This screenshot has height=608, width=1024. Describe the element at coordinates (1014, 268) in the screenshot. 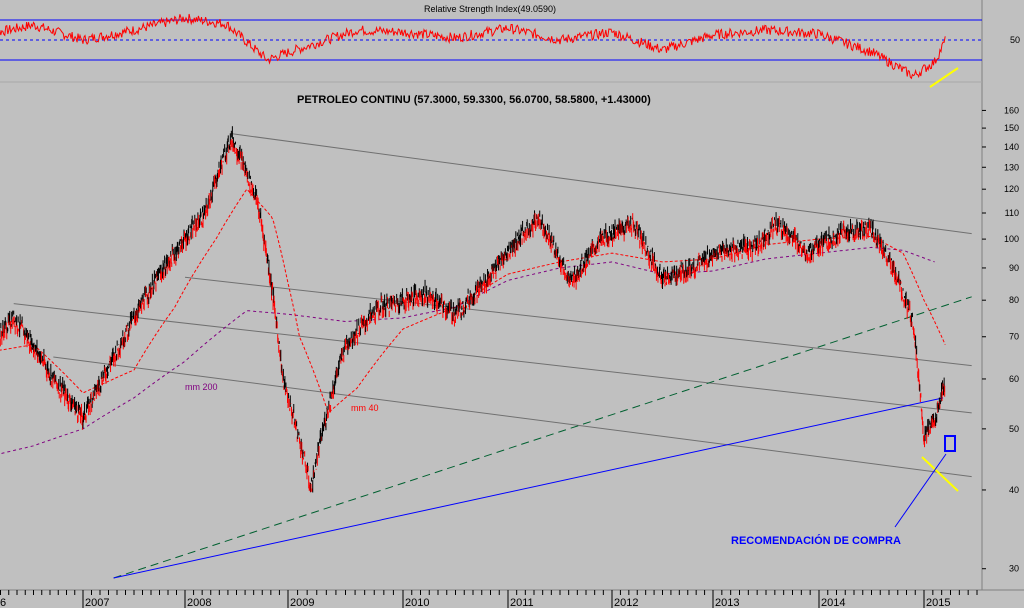

I see `y-tick-label: 90` at that location.